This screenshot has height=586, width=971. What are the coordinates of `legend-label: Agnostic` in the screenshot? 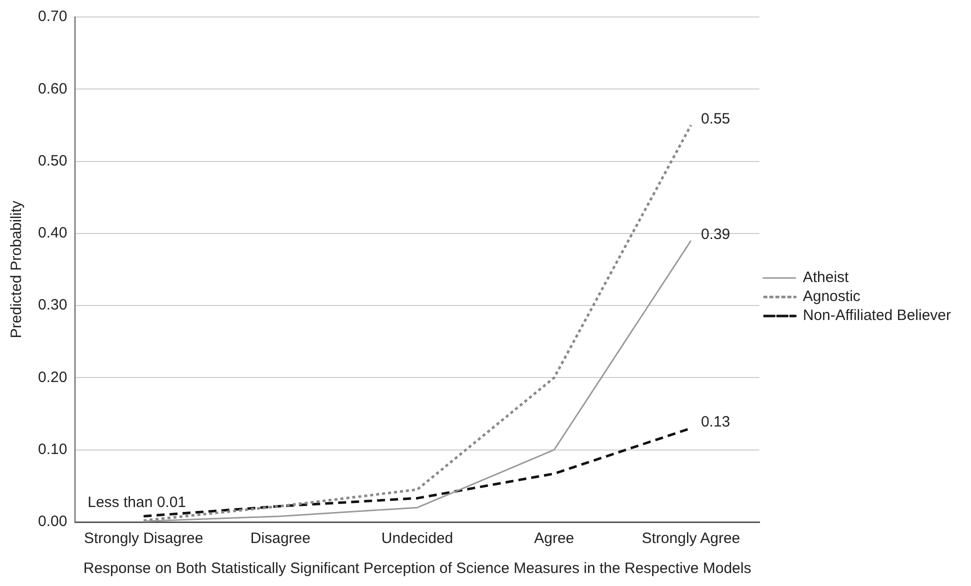 It's located at (831, 297).